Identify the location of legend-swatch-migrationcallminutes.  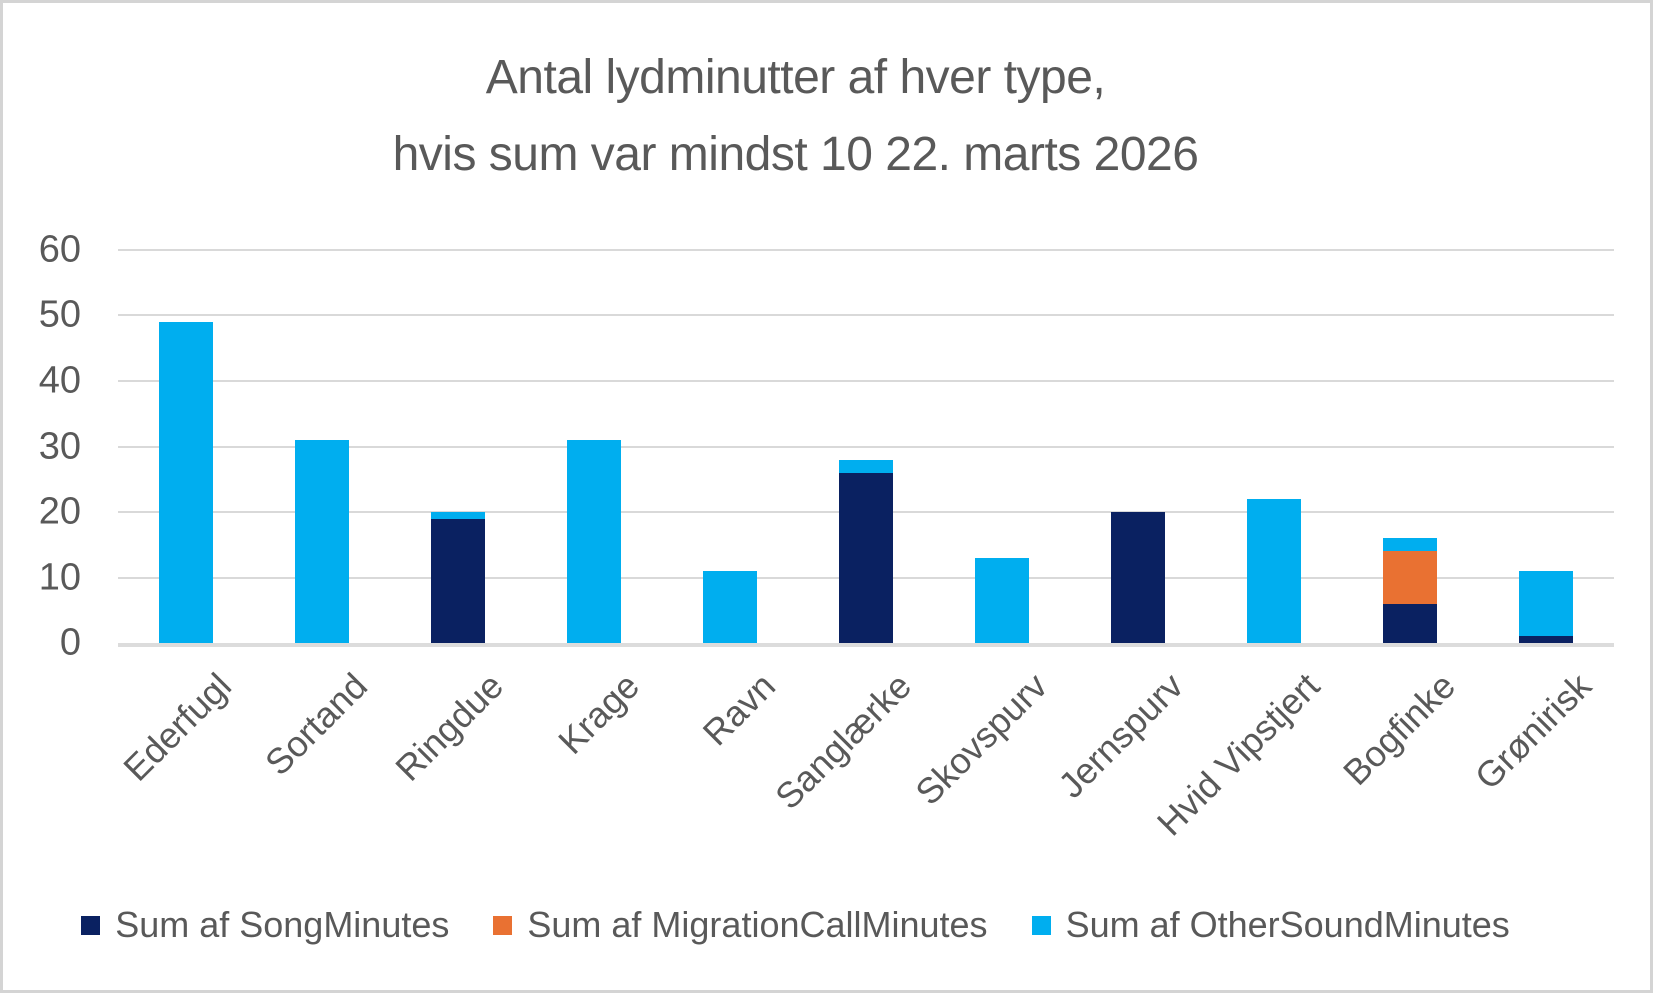
(503, 925).